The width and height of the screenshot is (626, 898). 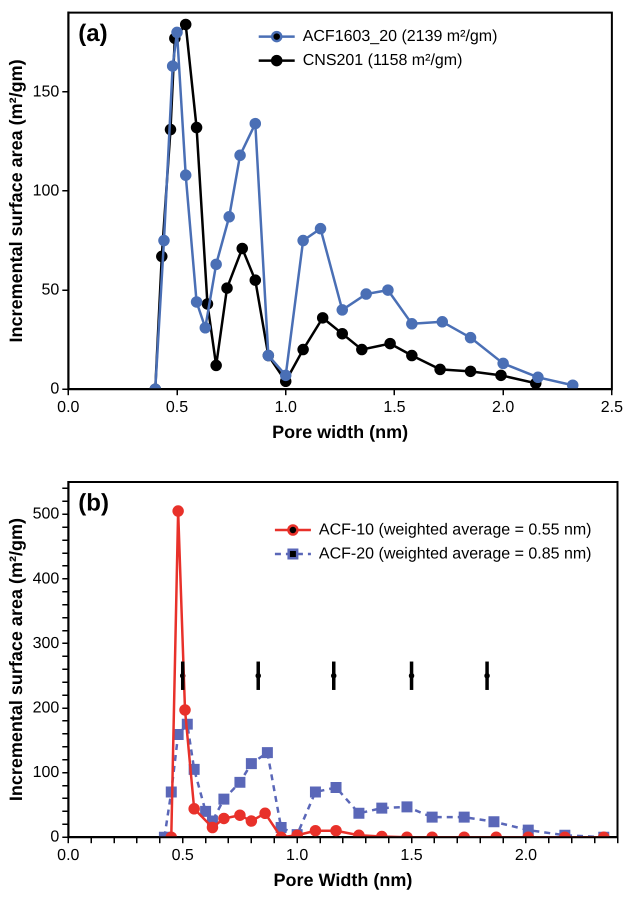 I want to click on legend-label: ACF-20 (weighted average = 0.85 nm), so click(x=455, y=553).